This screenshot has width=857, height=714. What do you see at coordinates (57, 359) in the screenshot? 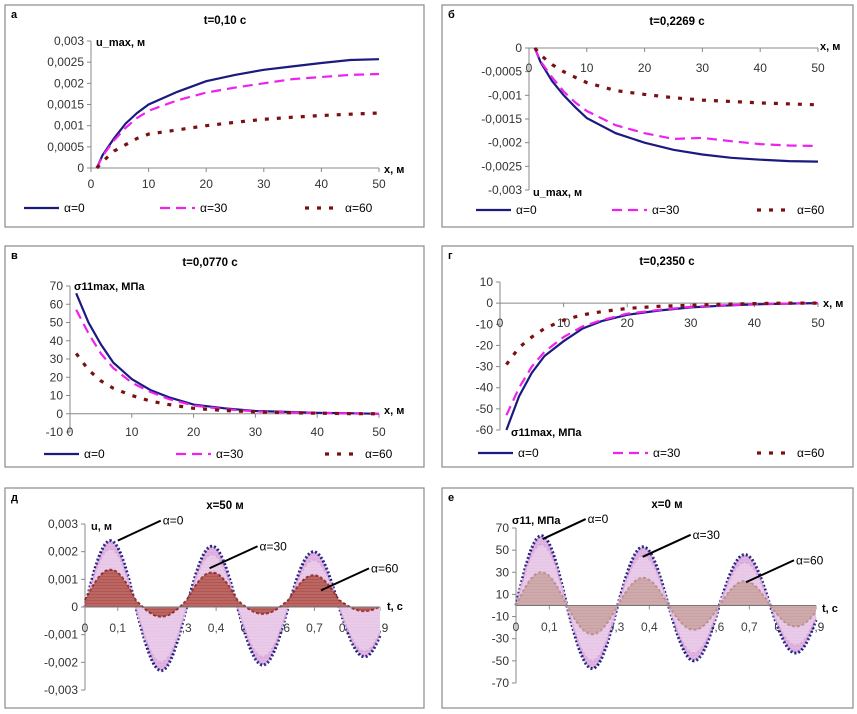
I see `y-tick-label: 30` at bounding box center [57, 359].